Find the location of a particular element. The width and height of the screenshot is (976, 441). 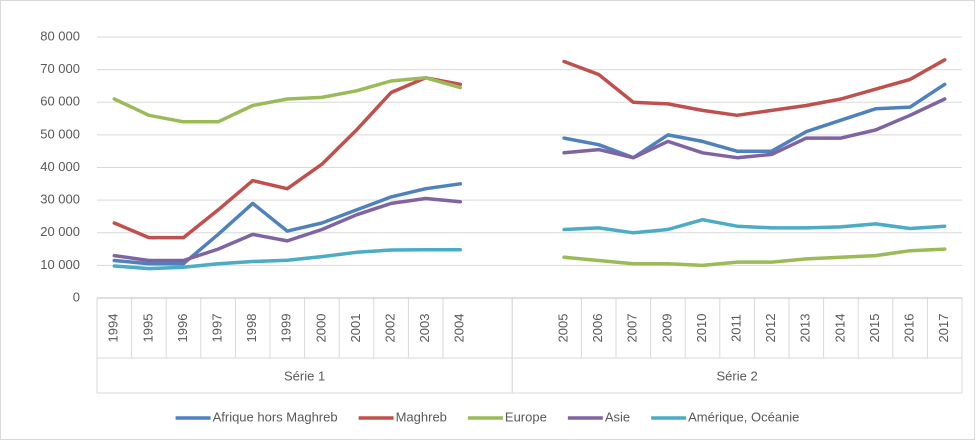

group-label: Série 1 is located at coordinates (304, 375).